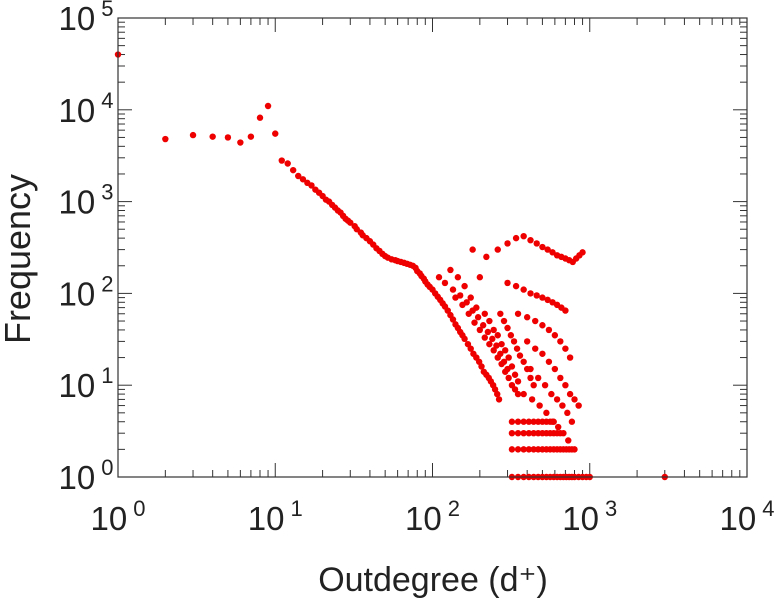 This screenshot has width=779, height=605. Describe the element at coordinates (589, 516) in the screenshot. I see `x-tick-label: 10 3` at that location.